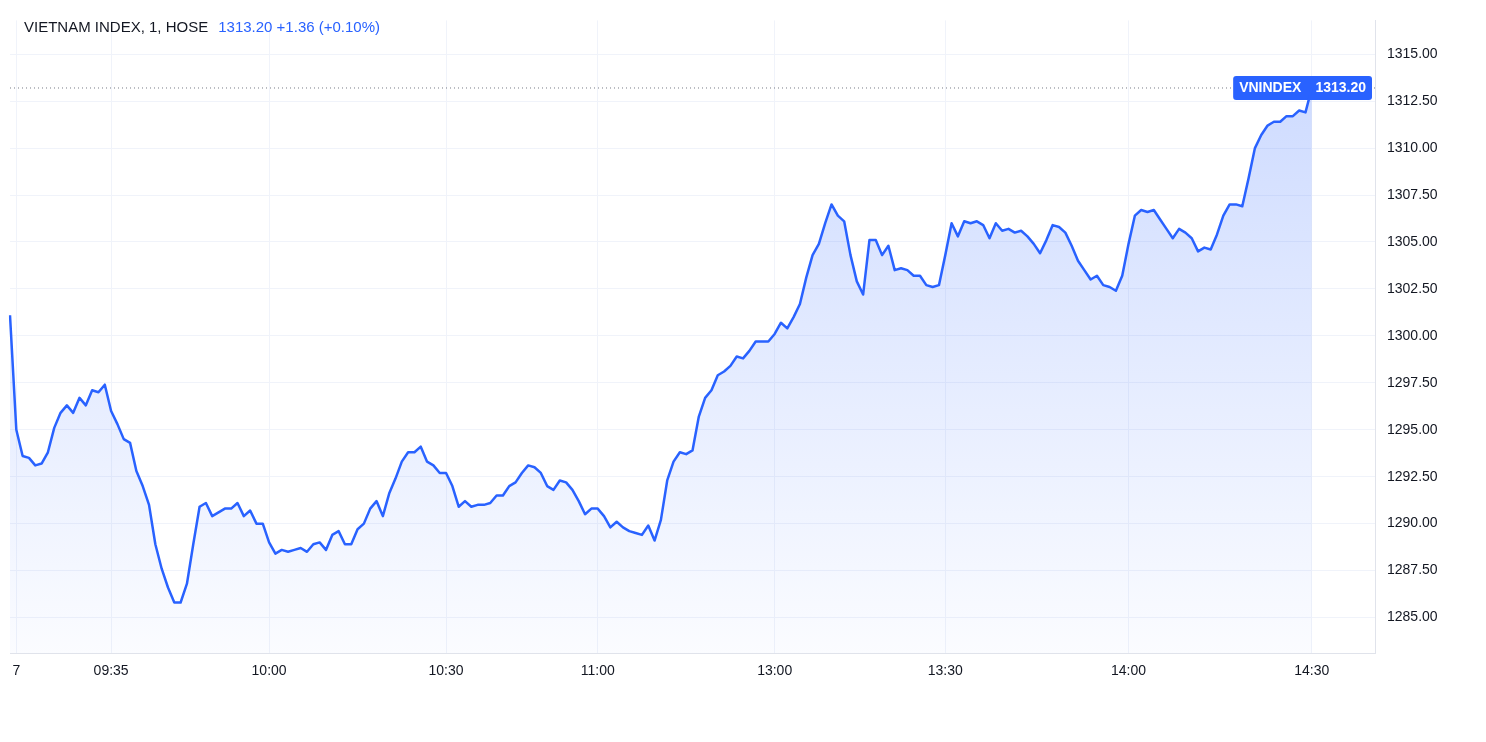  What do you see at coordinates (1412, 53) in the screenshot?
I see `y-tick-label: 1315.00` at bounding box center [1412, 53].